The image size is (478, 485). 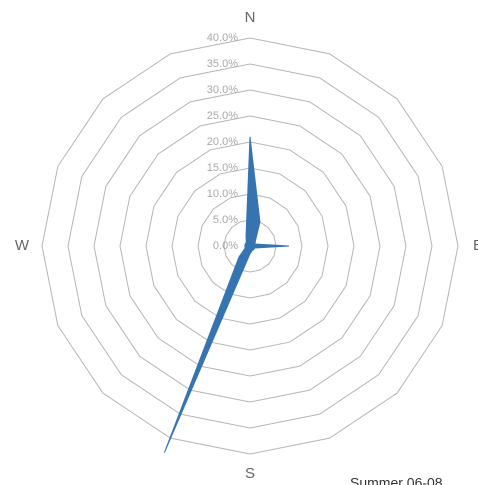 I want to click on category-label: W, so click(x=22, y=245).